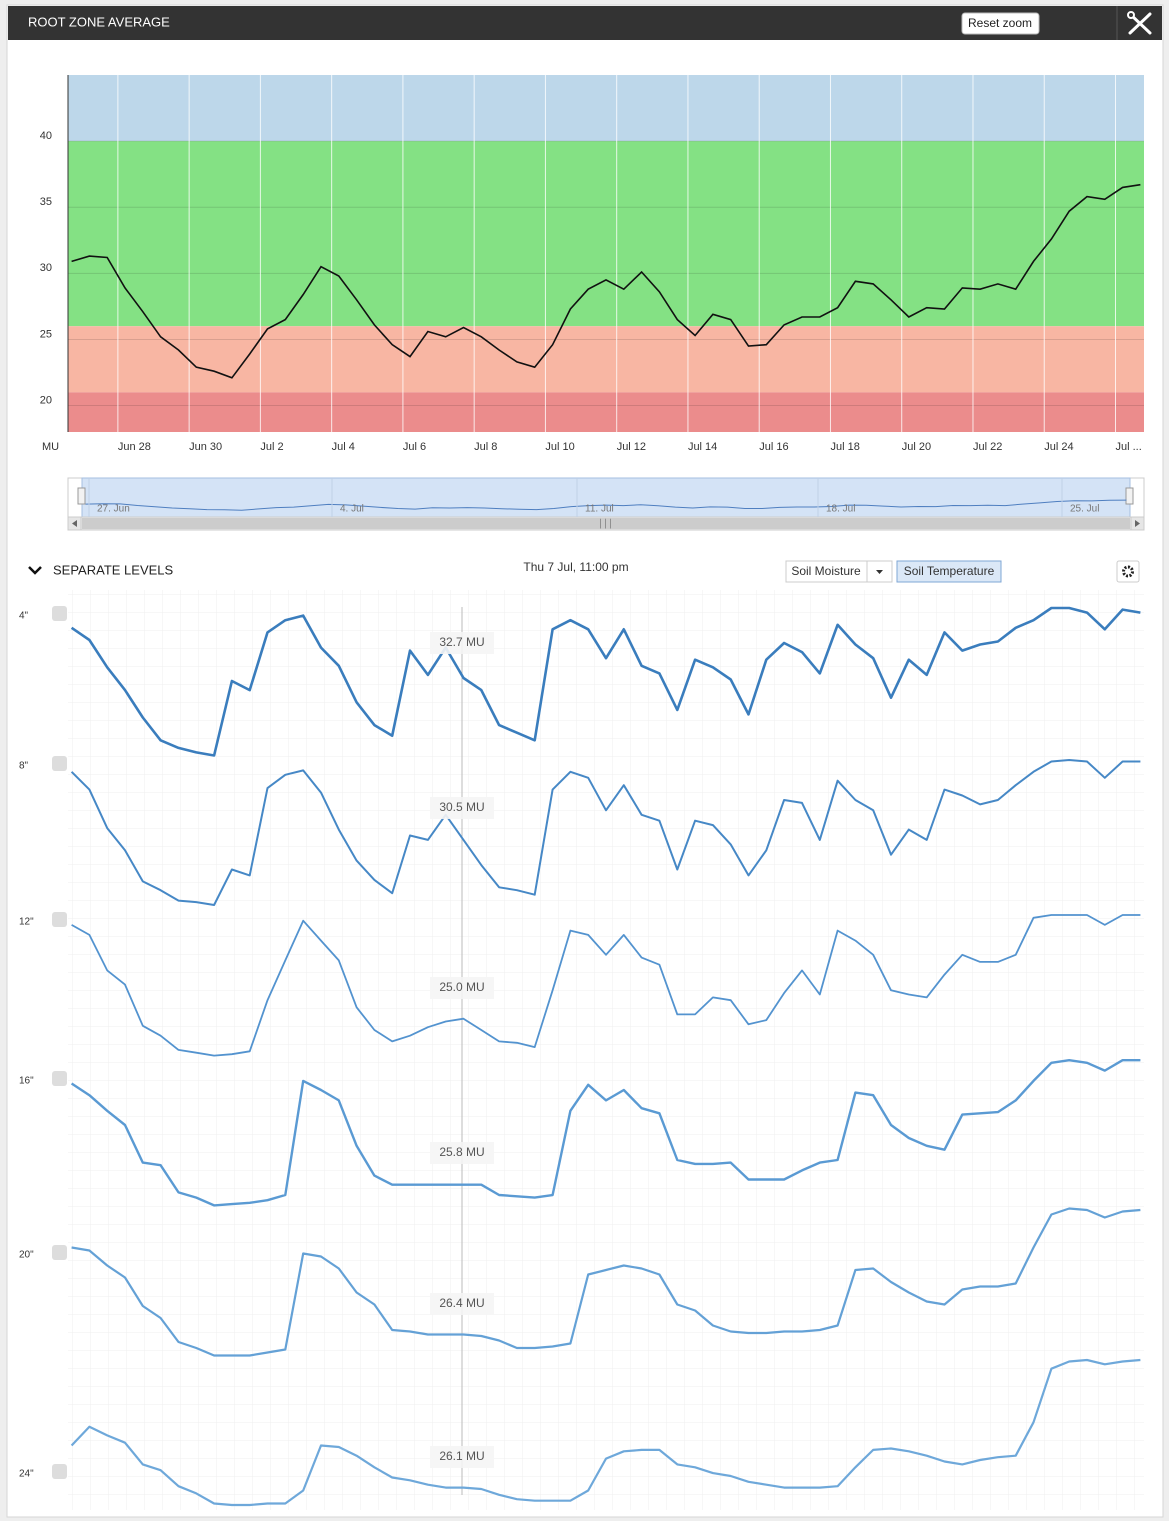 This screenshot has height=1521, width=1169. What do you see at coordinates (773, 447) in the screenshot?
I see `x-tick-label: Jul 16` at bounding box center [773, 447].